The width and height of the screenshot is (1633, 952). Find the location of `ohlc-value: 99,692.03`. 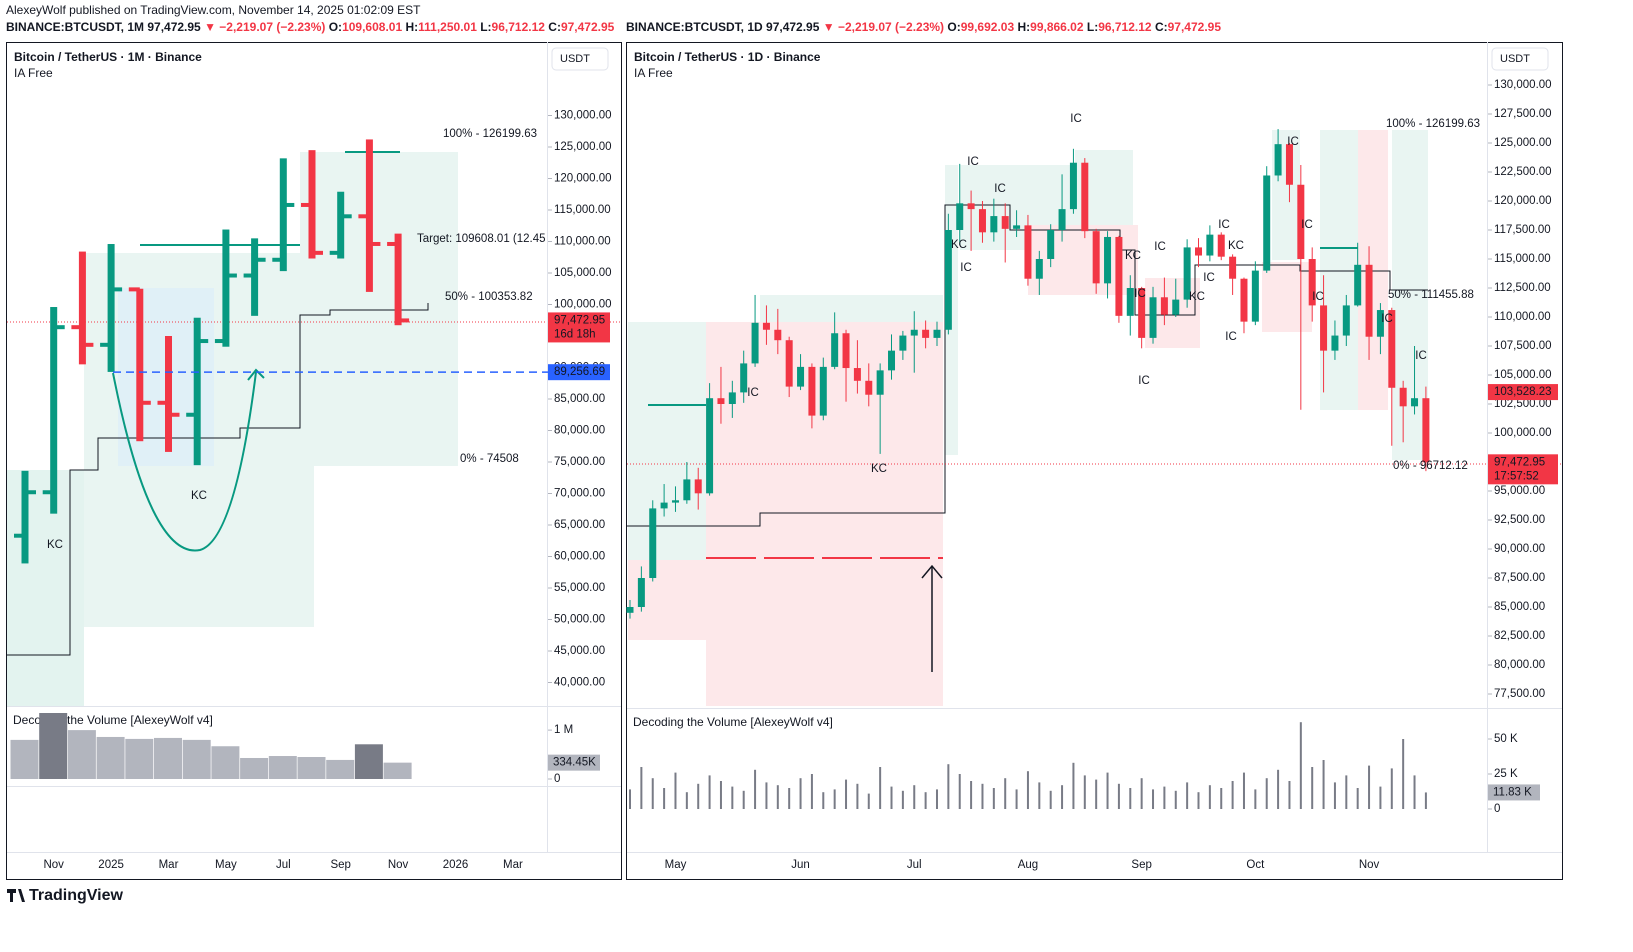

ohlc-value: 99,692.03 is located at coordinates (988, 27).